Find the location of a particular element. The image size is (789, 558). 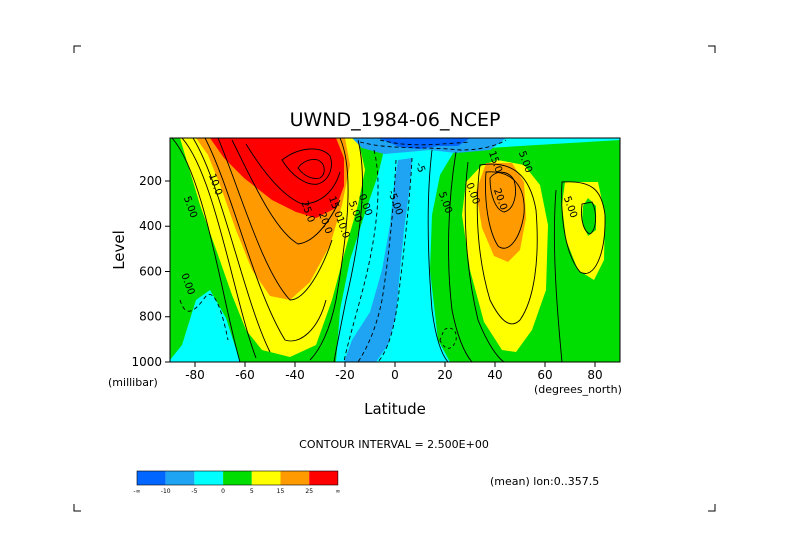

x-tick-label: 0 is located at coordinates (395, 375).